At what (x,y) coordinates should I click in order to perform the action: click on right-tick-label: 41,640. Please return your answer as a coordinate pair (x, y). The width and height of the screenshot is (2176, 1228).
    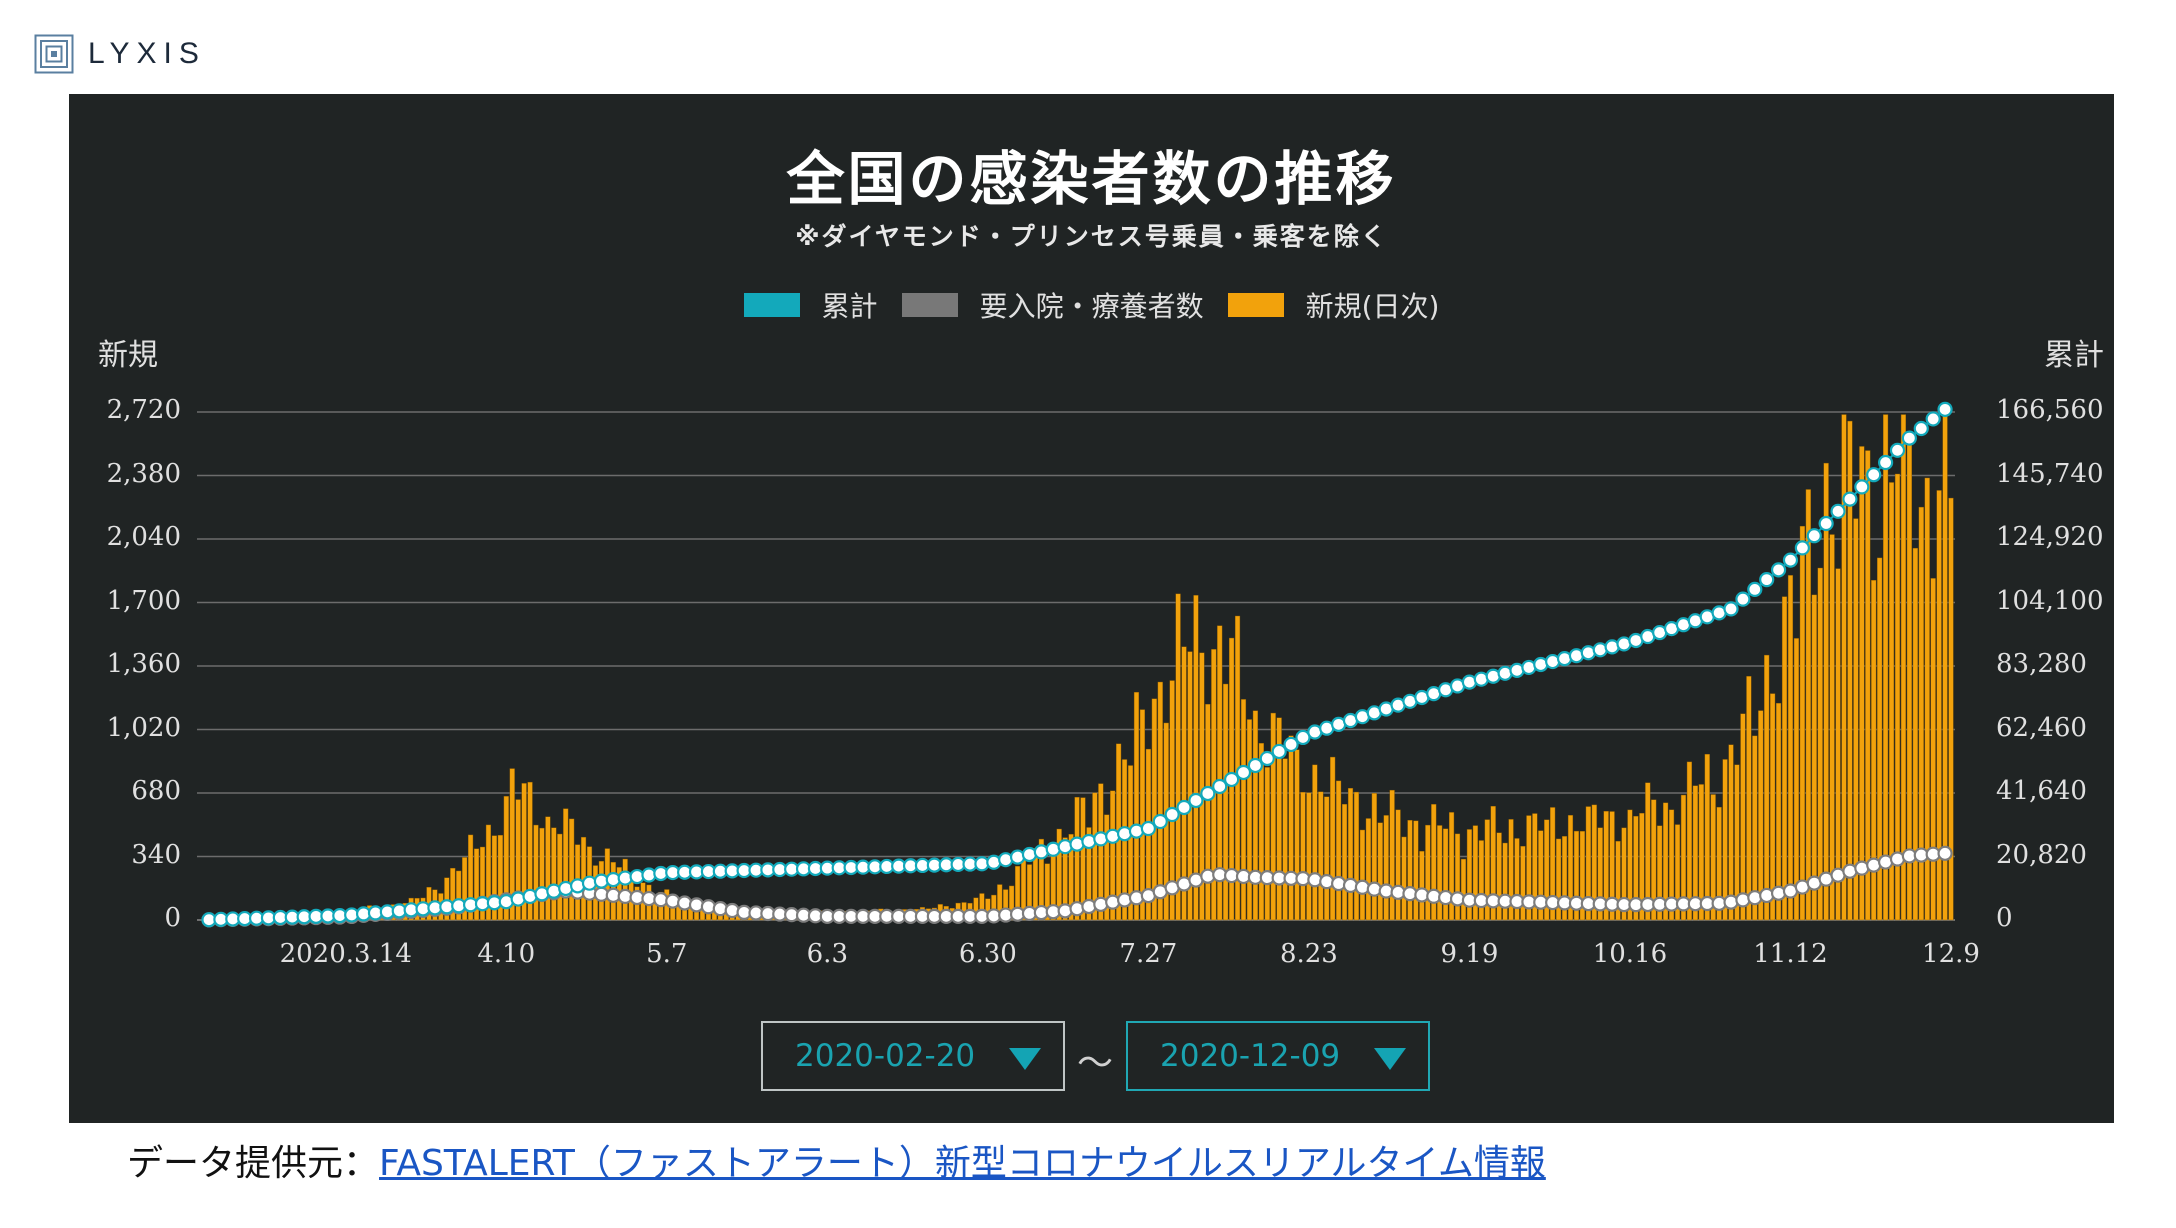
    Looking at the image, I should click on (2041, 791).